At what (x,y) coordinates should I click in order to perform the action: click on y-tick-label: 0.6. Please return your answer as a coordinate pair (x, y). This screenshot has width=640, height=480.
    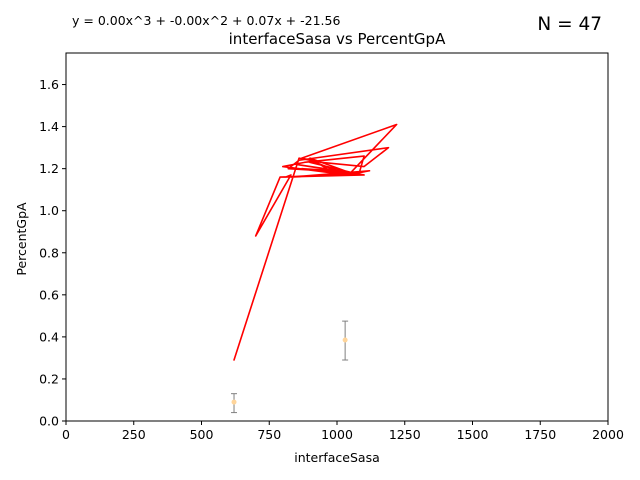
    Looking at the image, I should click on (49, 294).